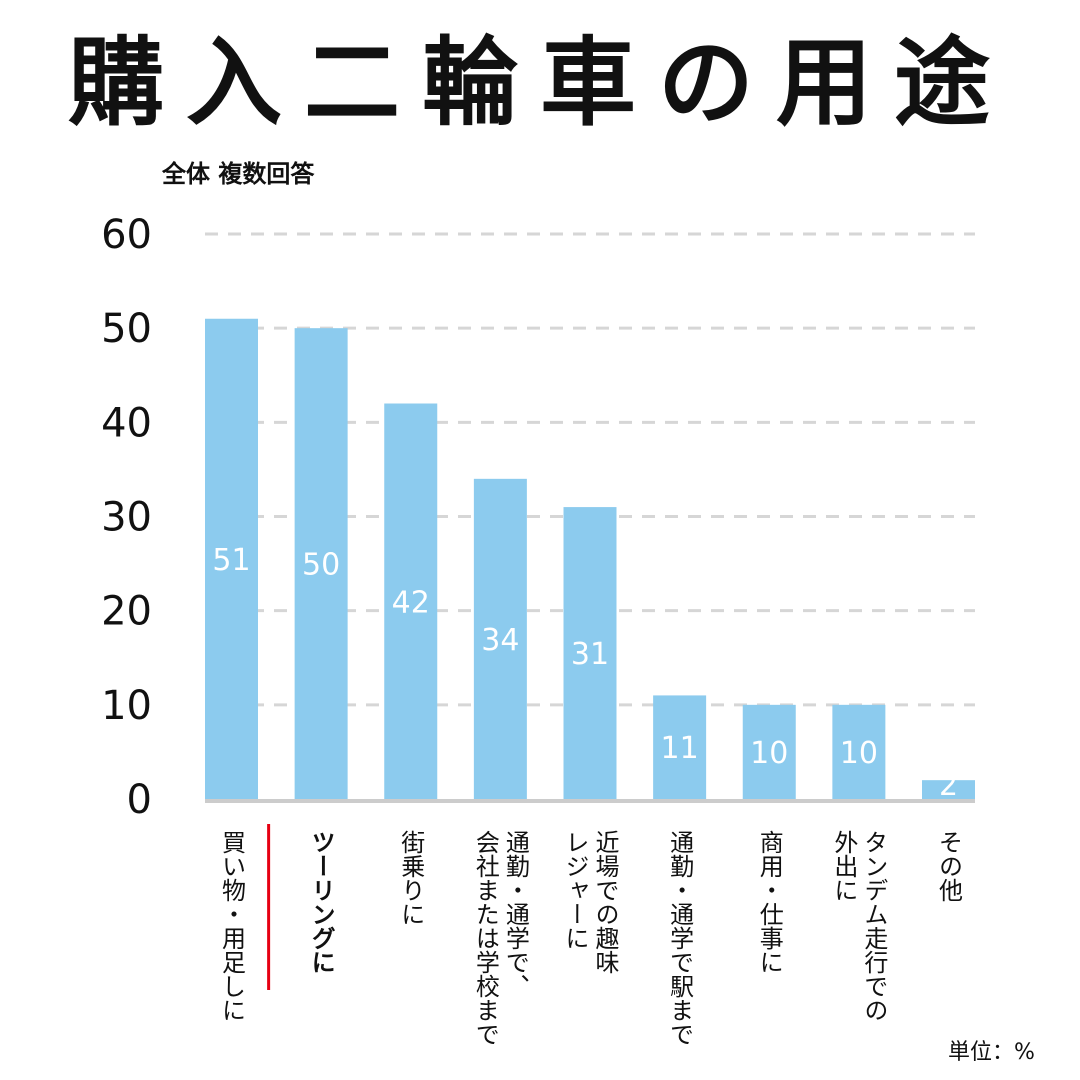  Describe the element at coordinates (769, 902) in the screenshot. I see `category-label: 商用・仕事に` at that location.